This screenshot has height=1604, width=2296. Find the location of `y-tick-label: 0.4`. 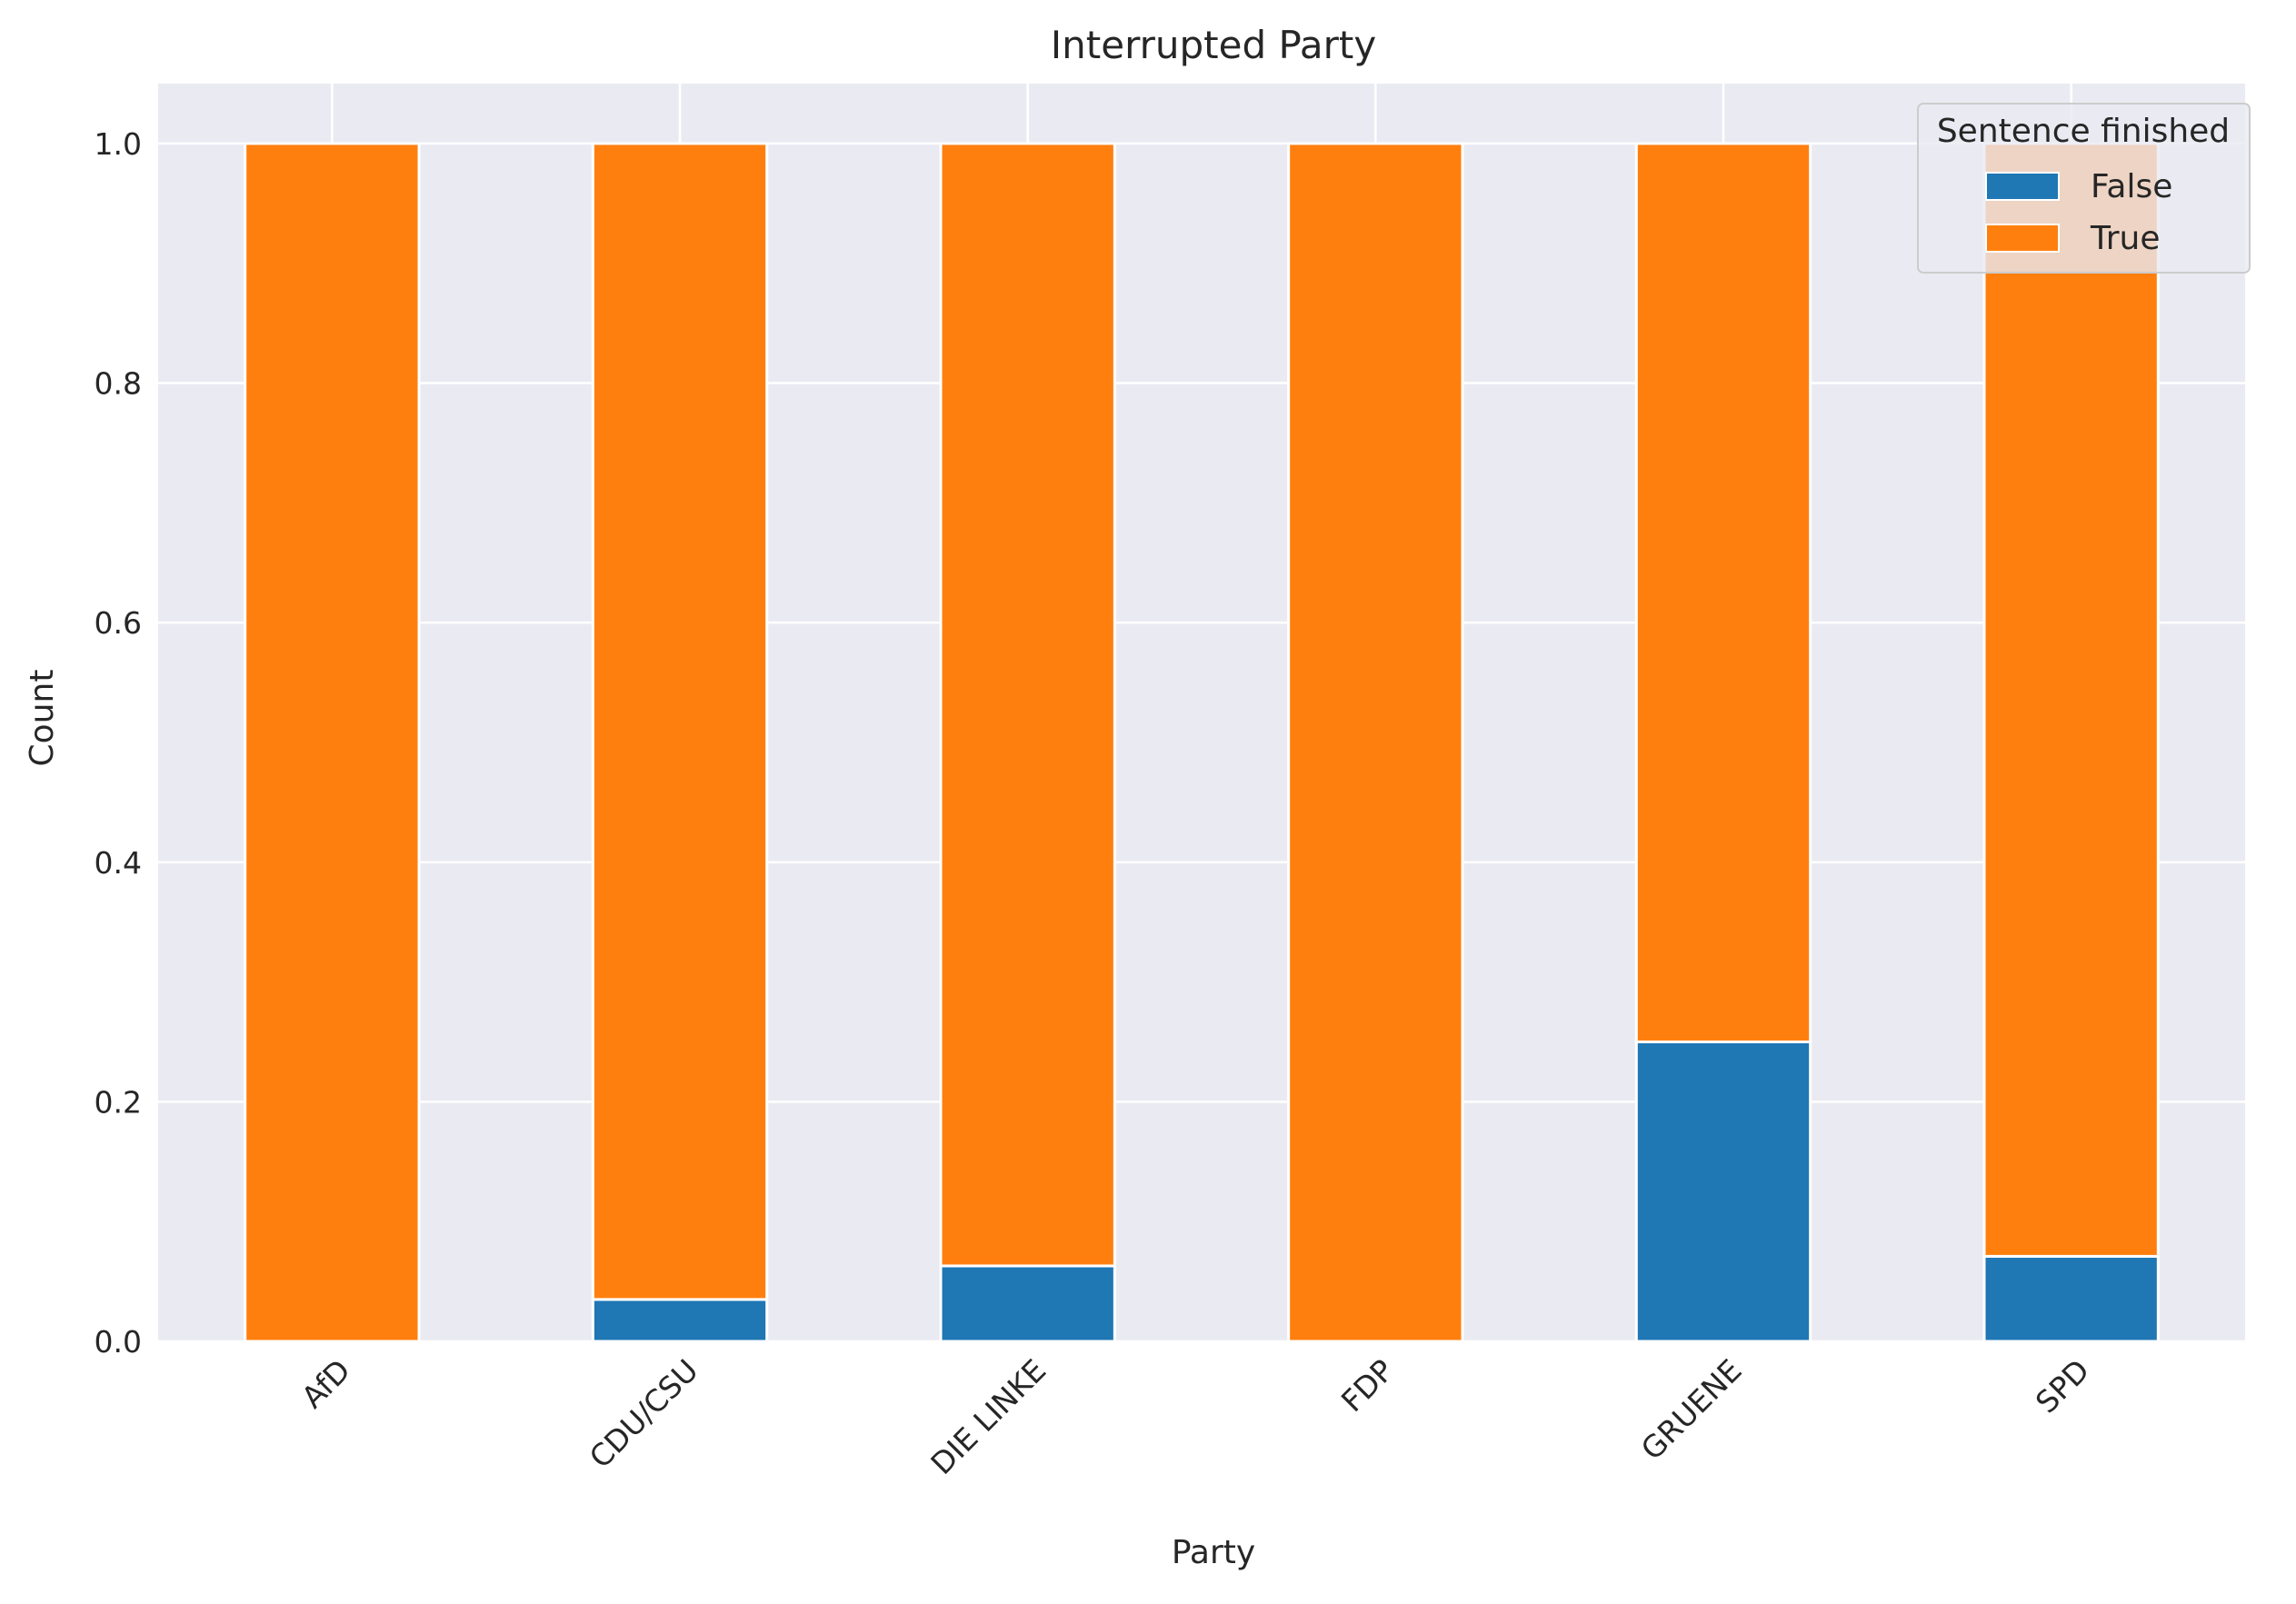

y-tick-label: 0.4 is located at coordinates (118, 863).